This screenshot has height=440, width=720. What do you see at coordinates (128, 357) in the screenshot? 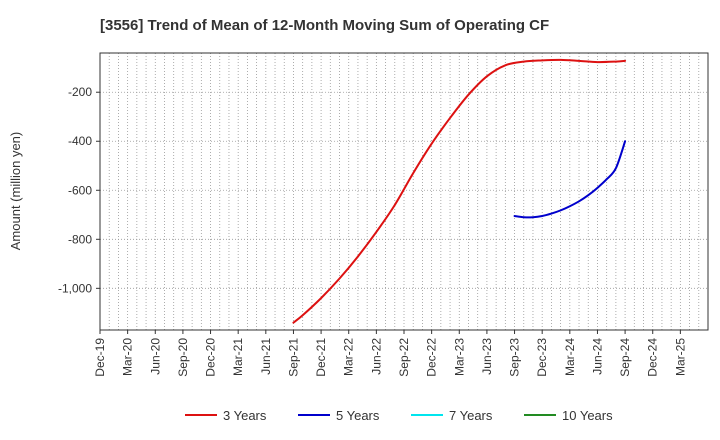
I see `x-tick-label: Mar-20` at bounding box center [128, 357].